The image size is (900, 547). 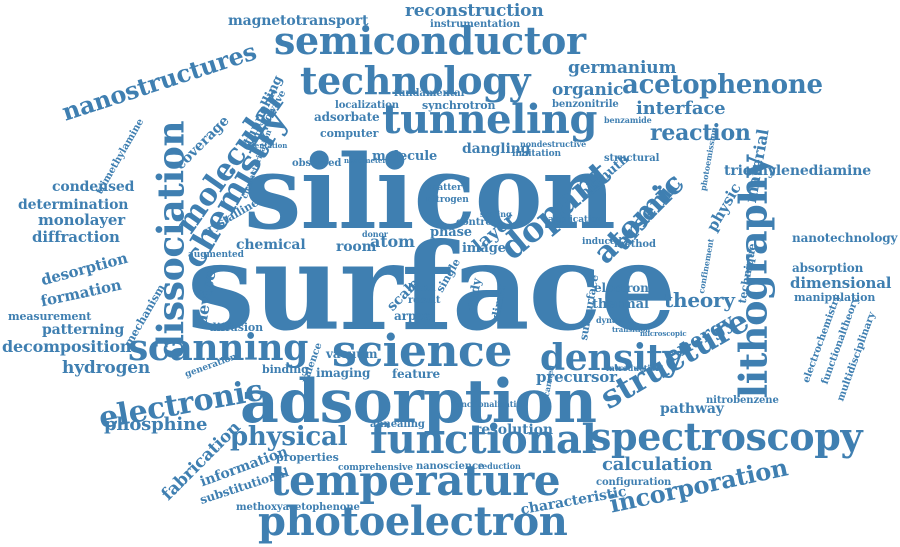 What do you see at coordinates (576, 220) in the screenshot?
I see `word: application` at bounding box center [576, 220].